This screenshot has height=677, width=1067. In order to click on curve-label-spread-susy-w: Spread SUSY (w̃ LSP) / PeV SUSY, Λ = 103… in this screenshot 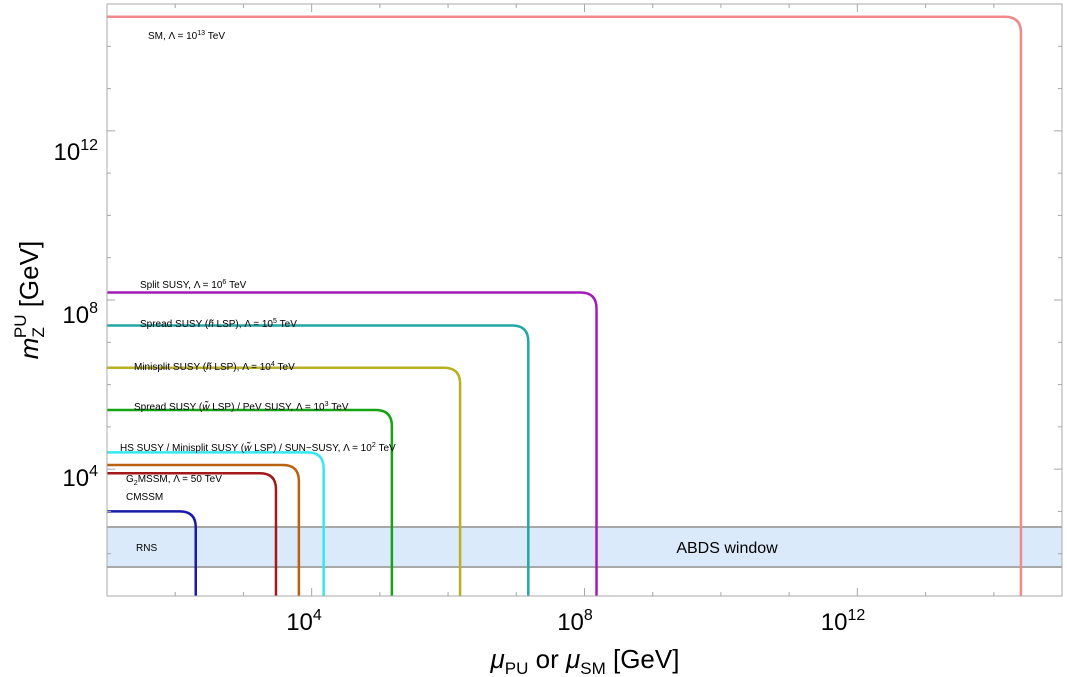, I will do `click(241, 406)`.